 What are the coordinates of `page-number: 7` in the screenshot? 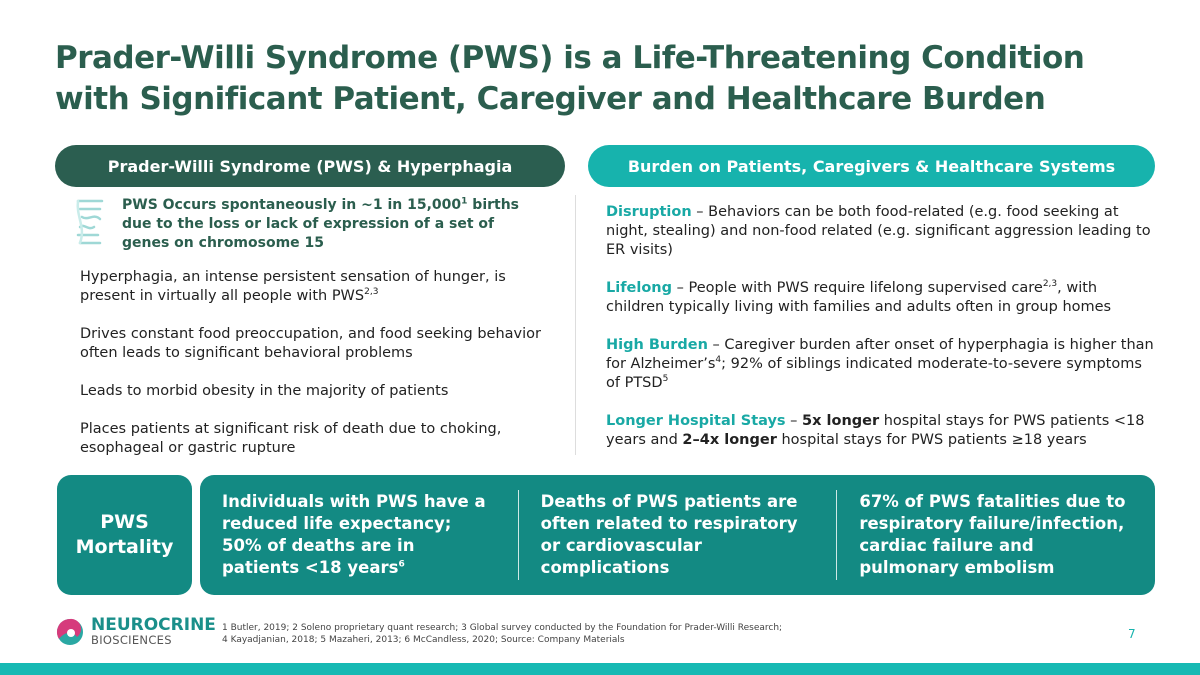 It's located at (1132, 634).